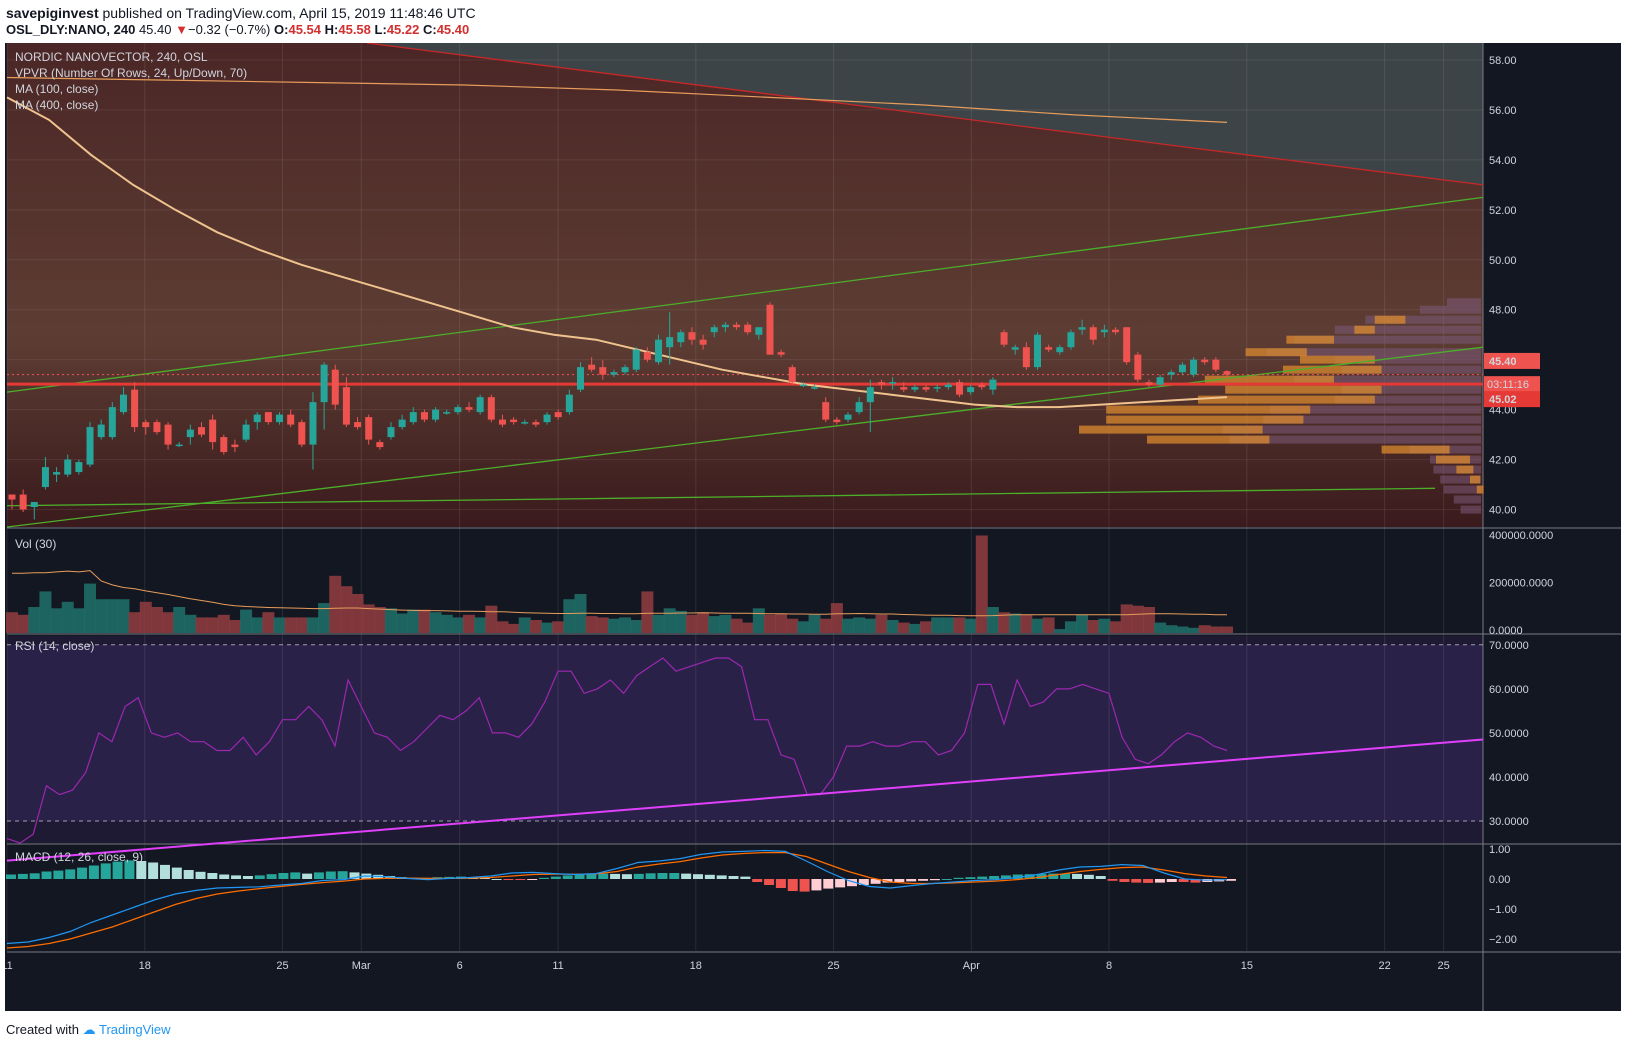  I want to click on tradingview-logo-icon: ☁, so click(89, 1029).